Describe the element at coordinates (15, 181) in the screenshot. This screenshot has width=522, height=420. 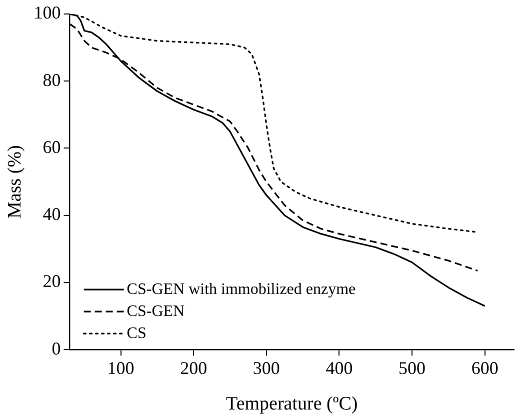
I see `y-axis-title: Mass (%)` at that location.